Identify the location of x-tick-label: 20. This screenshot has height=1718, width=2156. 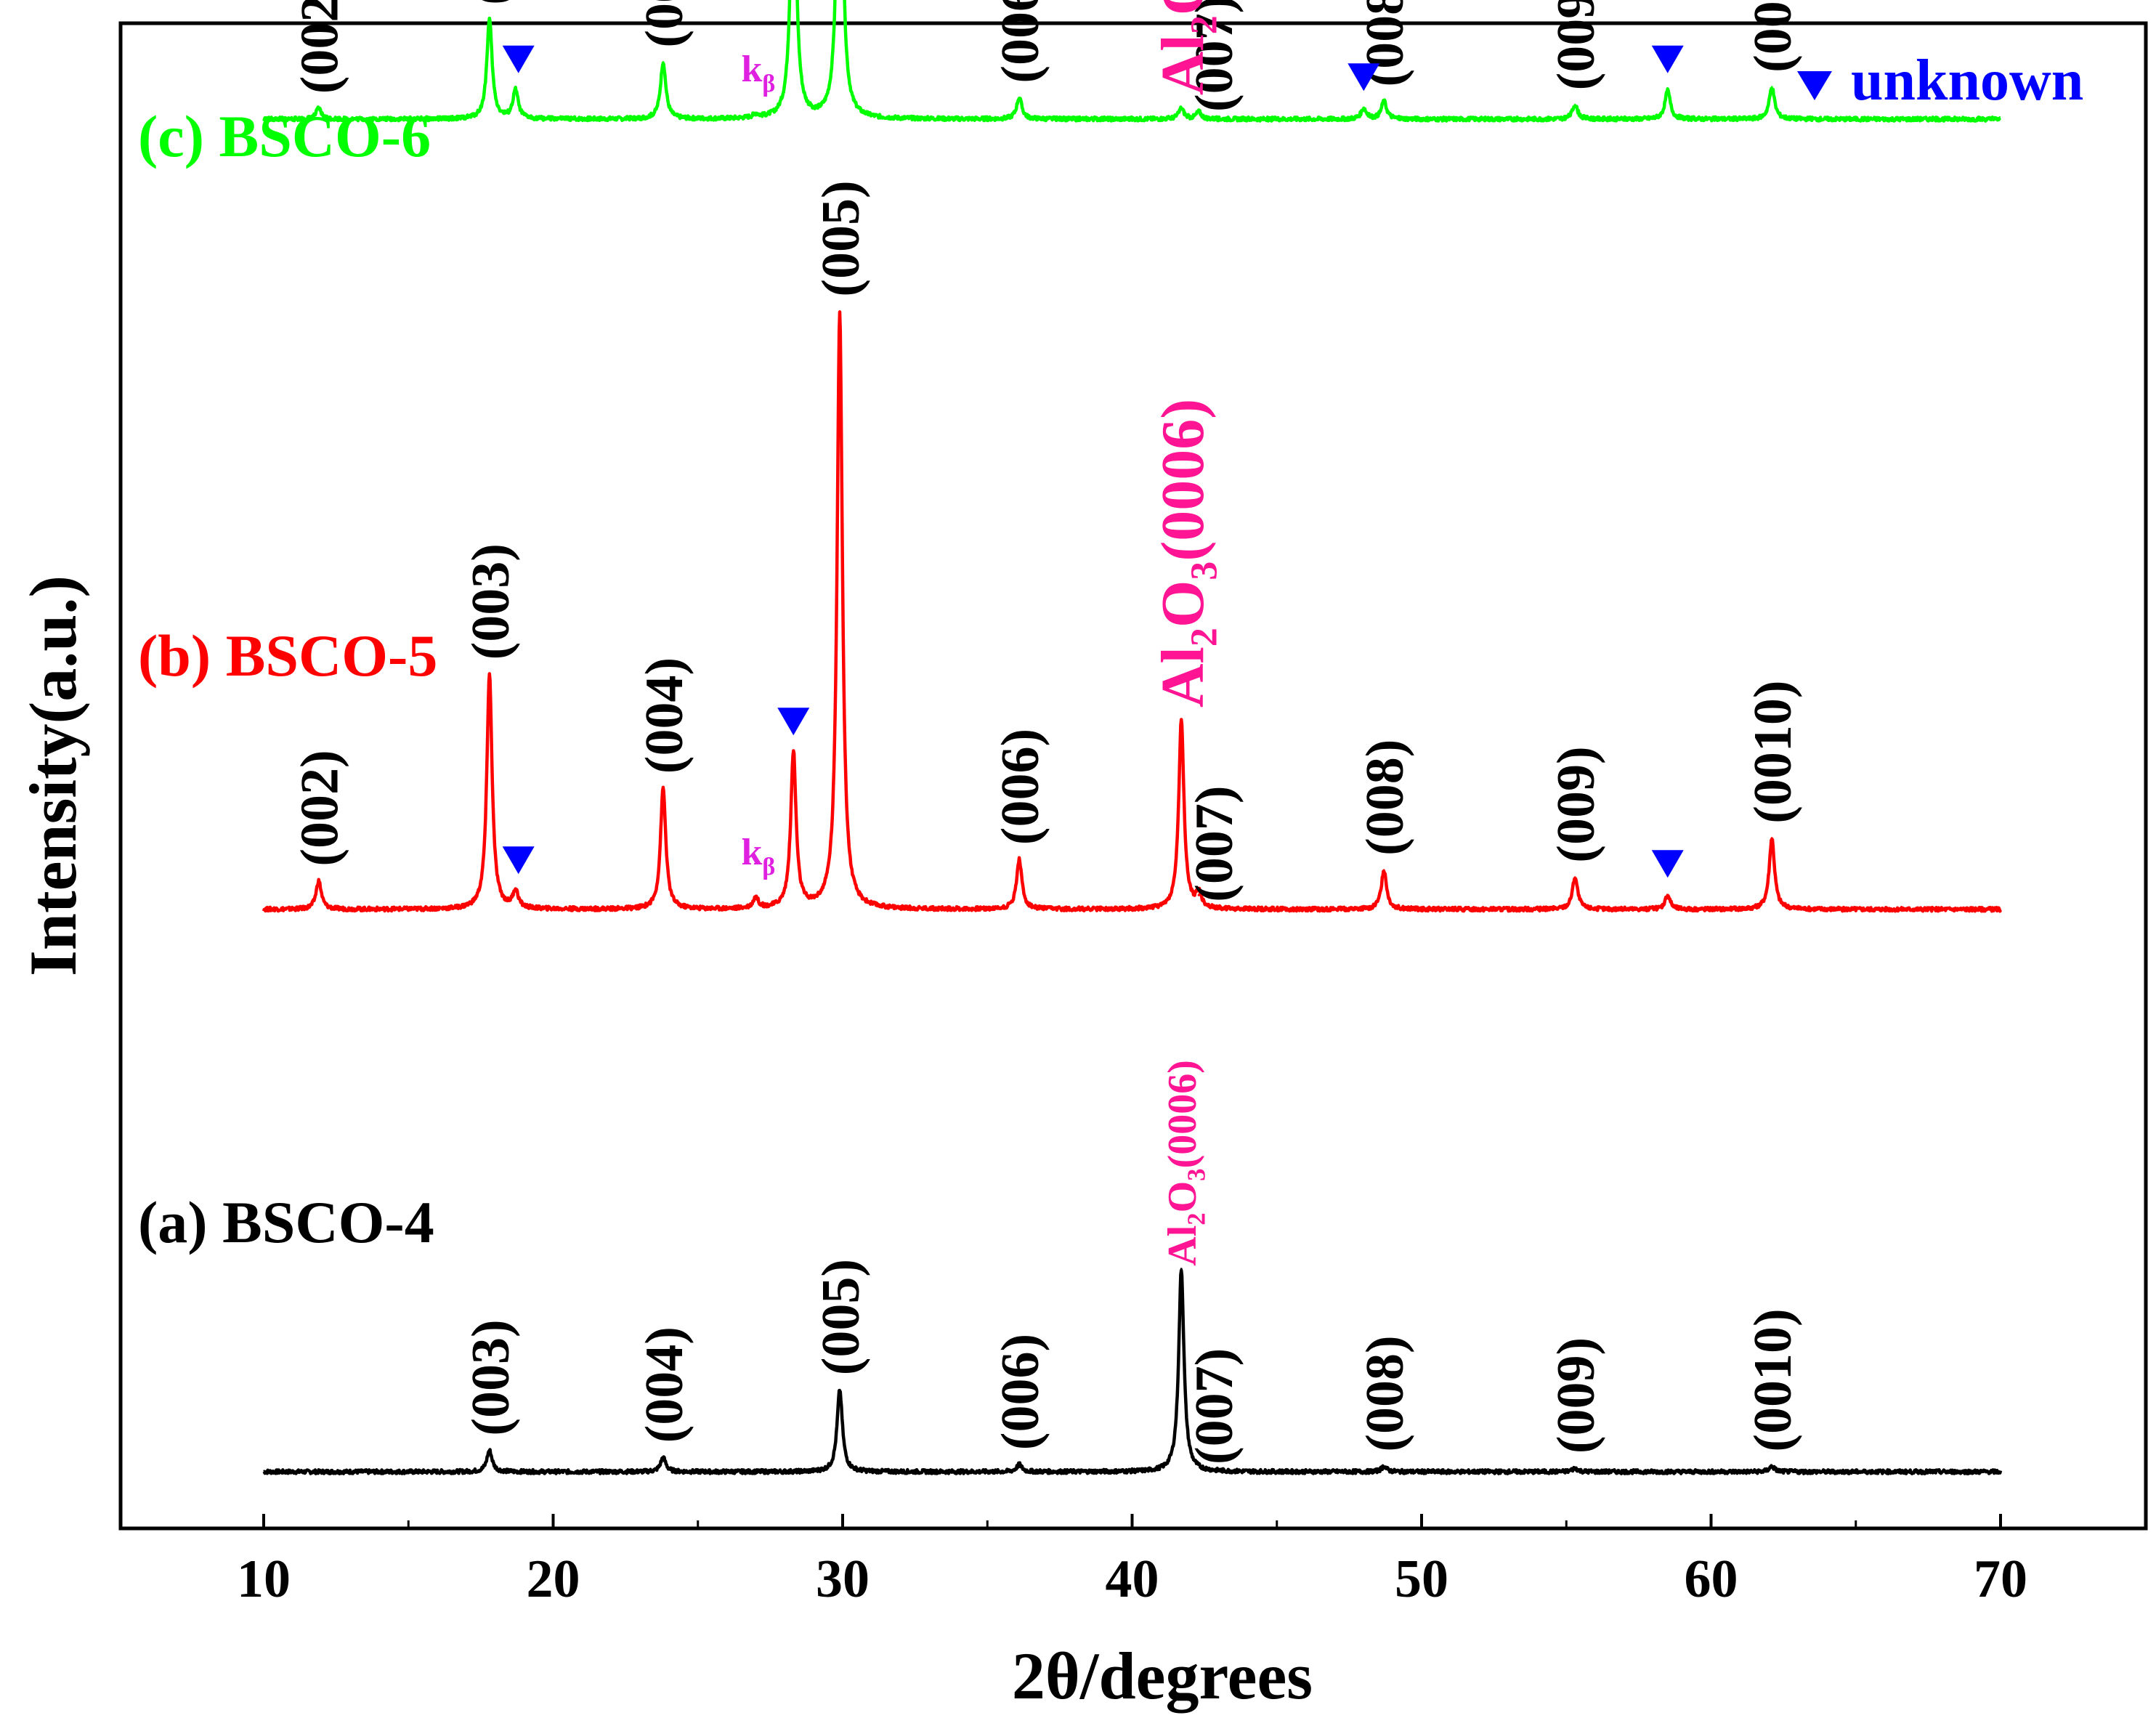
(553, 1579).